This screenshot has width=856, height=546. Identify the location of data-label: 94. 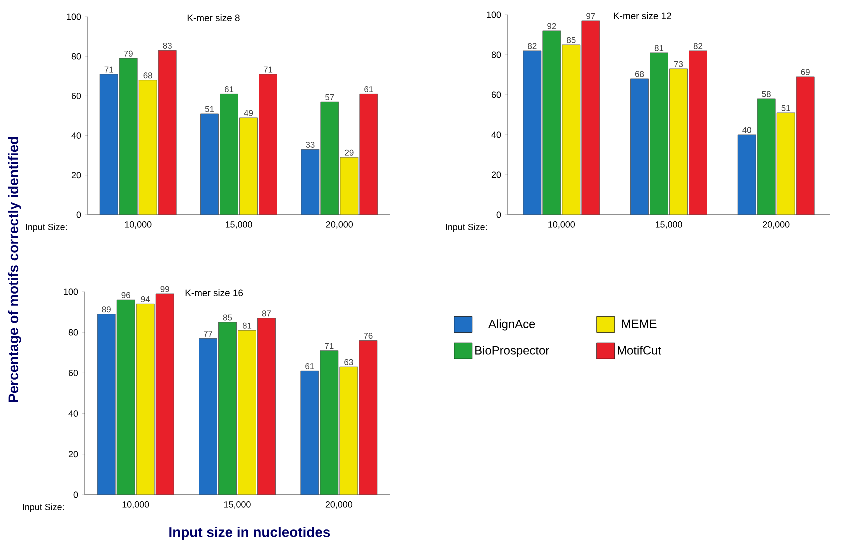
(145, 299).